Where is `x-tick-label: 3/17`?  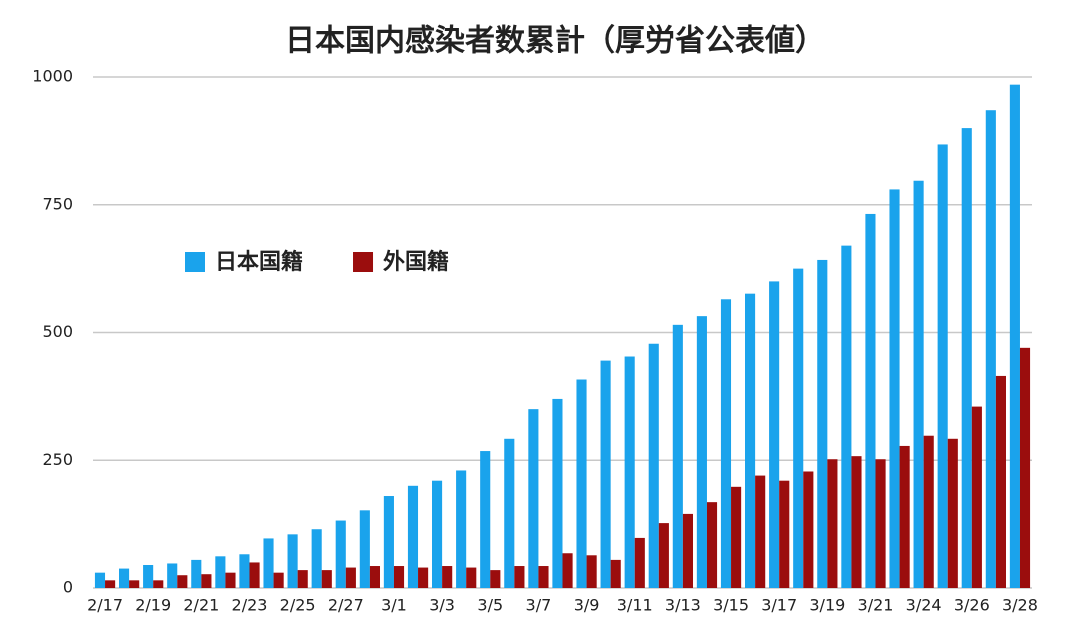 x-tick-label: 3/17 is located at coordinates (779, 605).